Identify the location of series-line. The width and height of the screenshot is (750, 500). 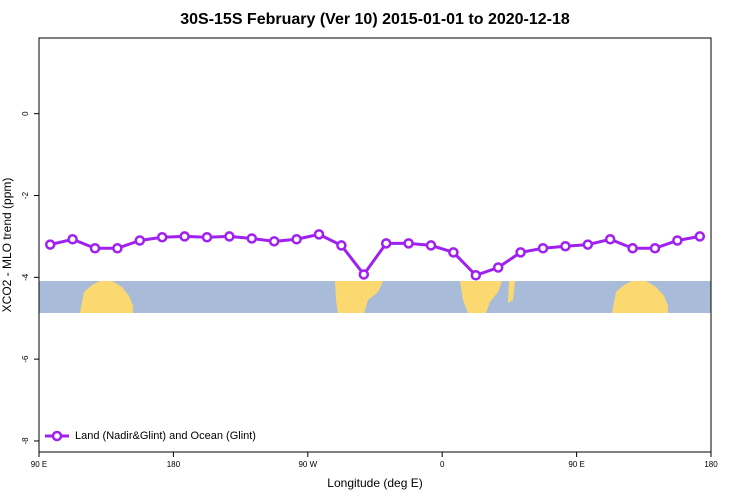
(375, 255).